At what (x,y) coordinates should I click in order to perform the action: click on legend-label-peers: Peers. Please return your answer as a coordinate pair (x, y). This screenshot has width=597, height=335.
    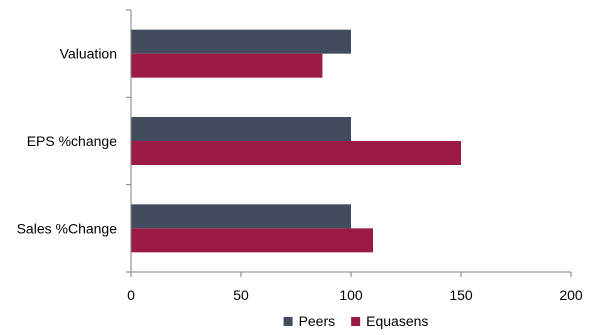
    Looking at the image, I should click on (317, 321).